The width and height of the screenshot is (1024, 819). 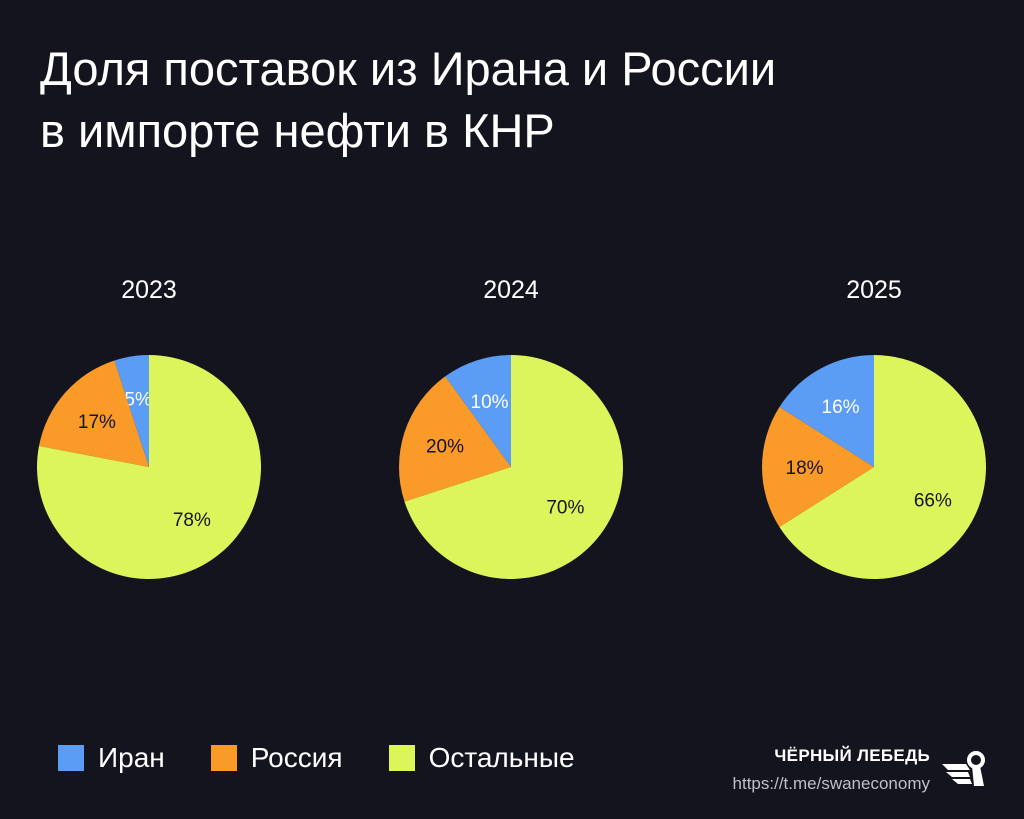 What do you see at coordinates (131, 757) in the screenshot?
I see `legend-label-iran: Иран` at bounding box center [131, 757].